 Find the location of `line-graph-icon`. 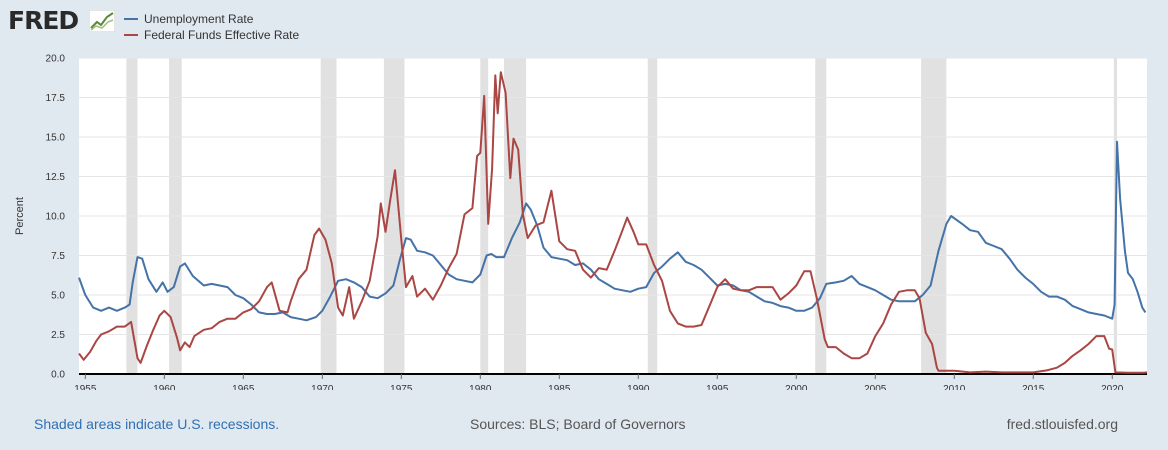

line-graph-icon is located at coordinates (102, 21).